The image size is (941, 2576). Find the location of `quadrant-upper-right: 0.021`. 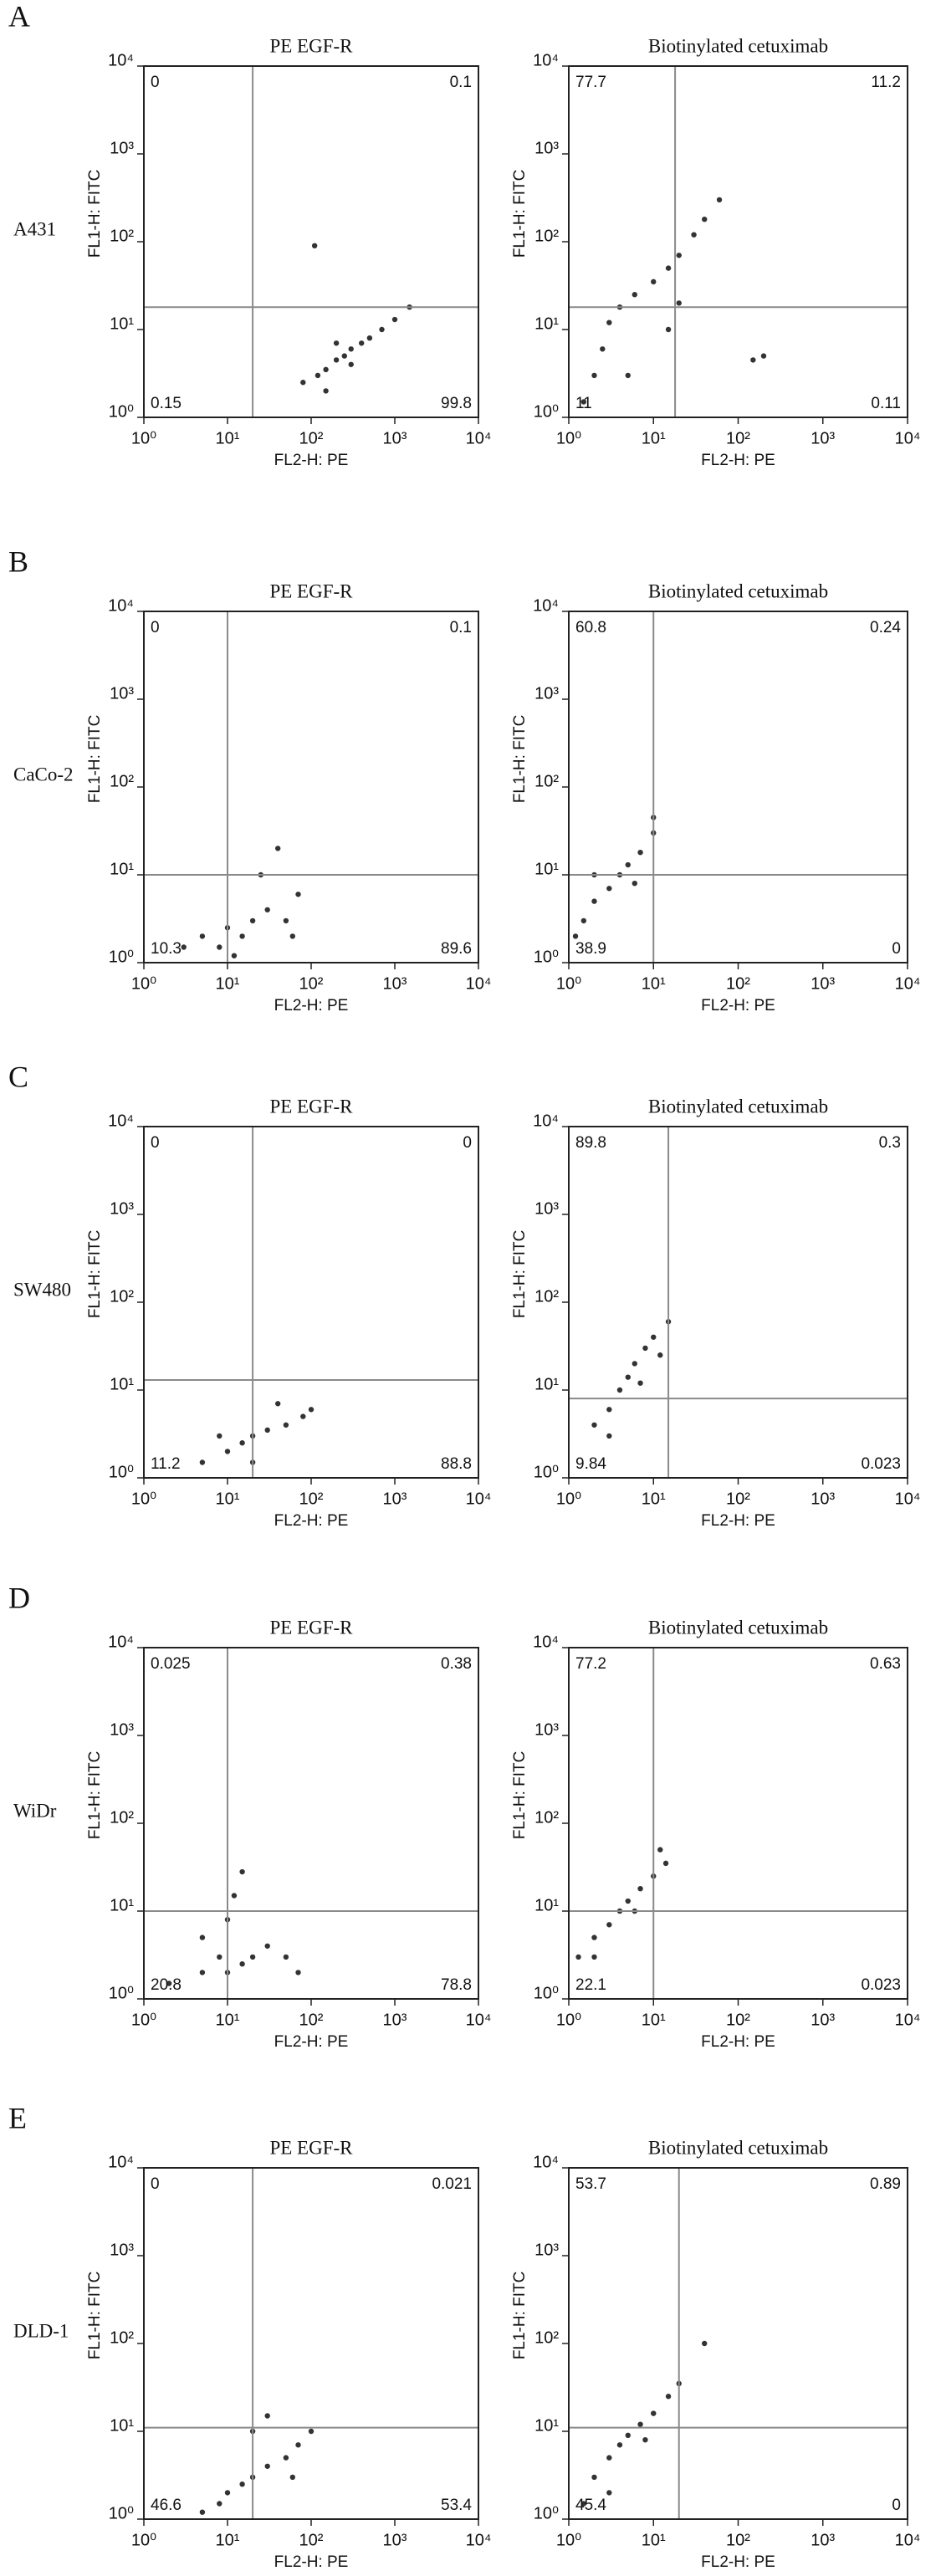

quadrant-upper-right: 0.021 is located at coordinates (452, 2184).